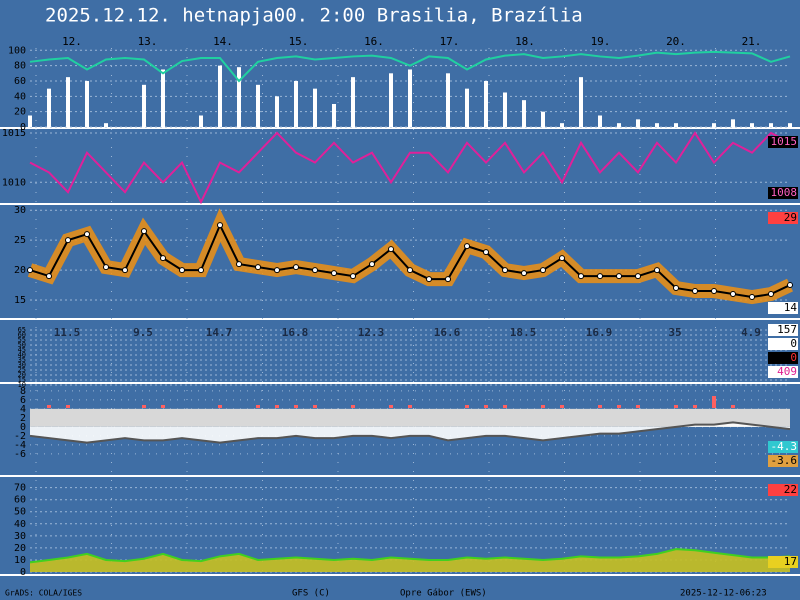 The height and width of the screenshot is (600, 800). I want to click on precip-total: 16.6, so click(447, 332).